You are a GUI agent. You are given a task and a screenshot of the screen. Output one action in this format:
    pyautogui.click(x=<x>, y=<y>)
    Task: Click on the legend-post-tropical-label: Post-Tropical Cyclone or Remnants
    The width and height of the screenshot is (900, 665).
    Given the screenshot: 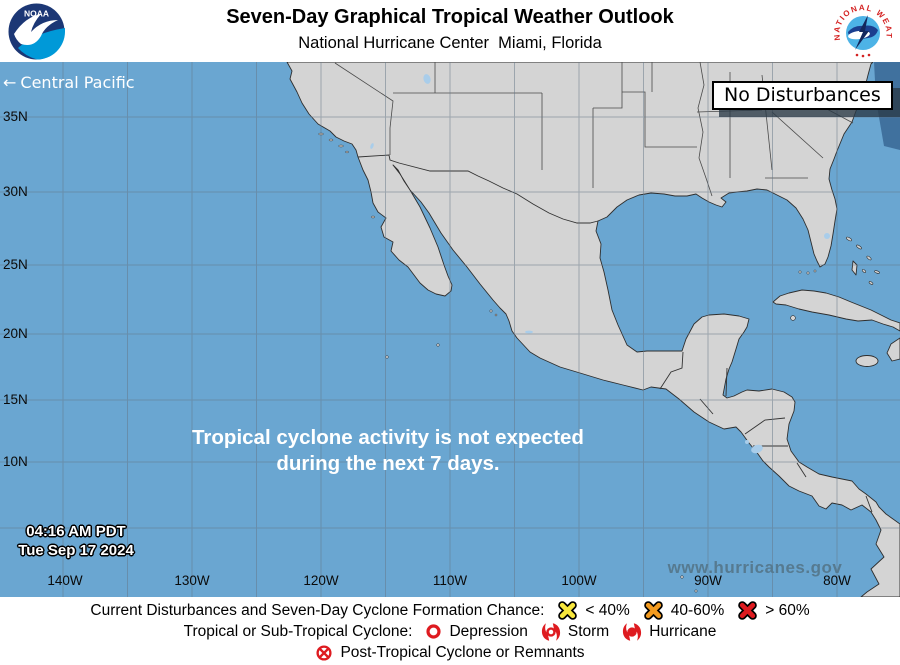 What is the action you would take?
    pyautogui.click(x=462, y=652)
    